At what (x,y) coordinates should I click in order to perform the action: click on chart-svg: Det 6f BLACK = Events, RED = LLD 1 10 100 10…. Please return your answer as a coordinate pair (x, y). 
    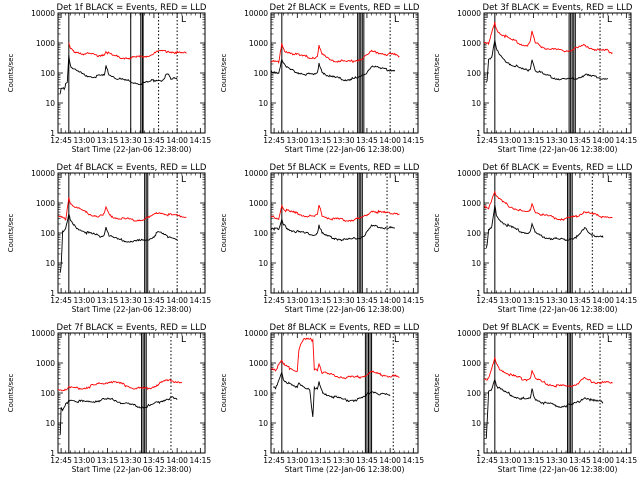
    Looking at the image, I should click on (535, 238).